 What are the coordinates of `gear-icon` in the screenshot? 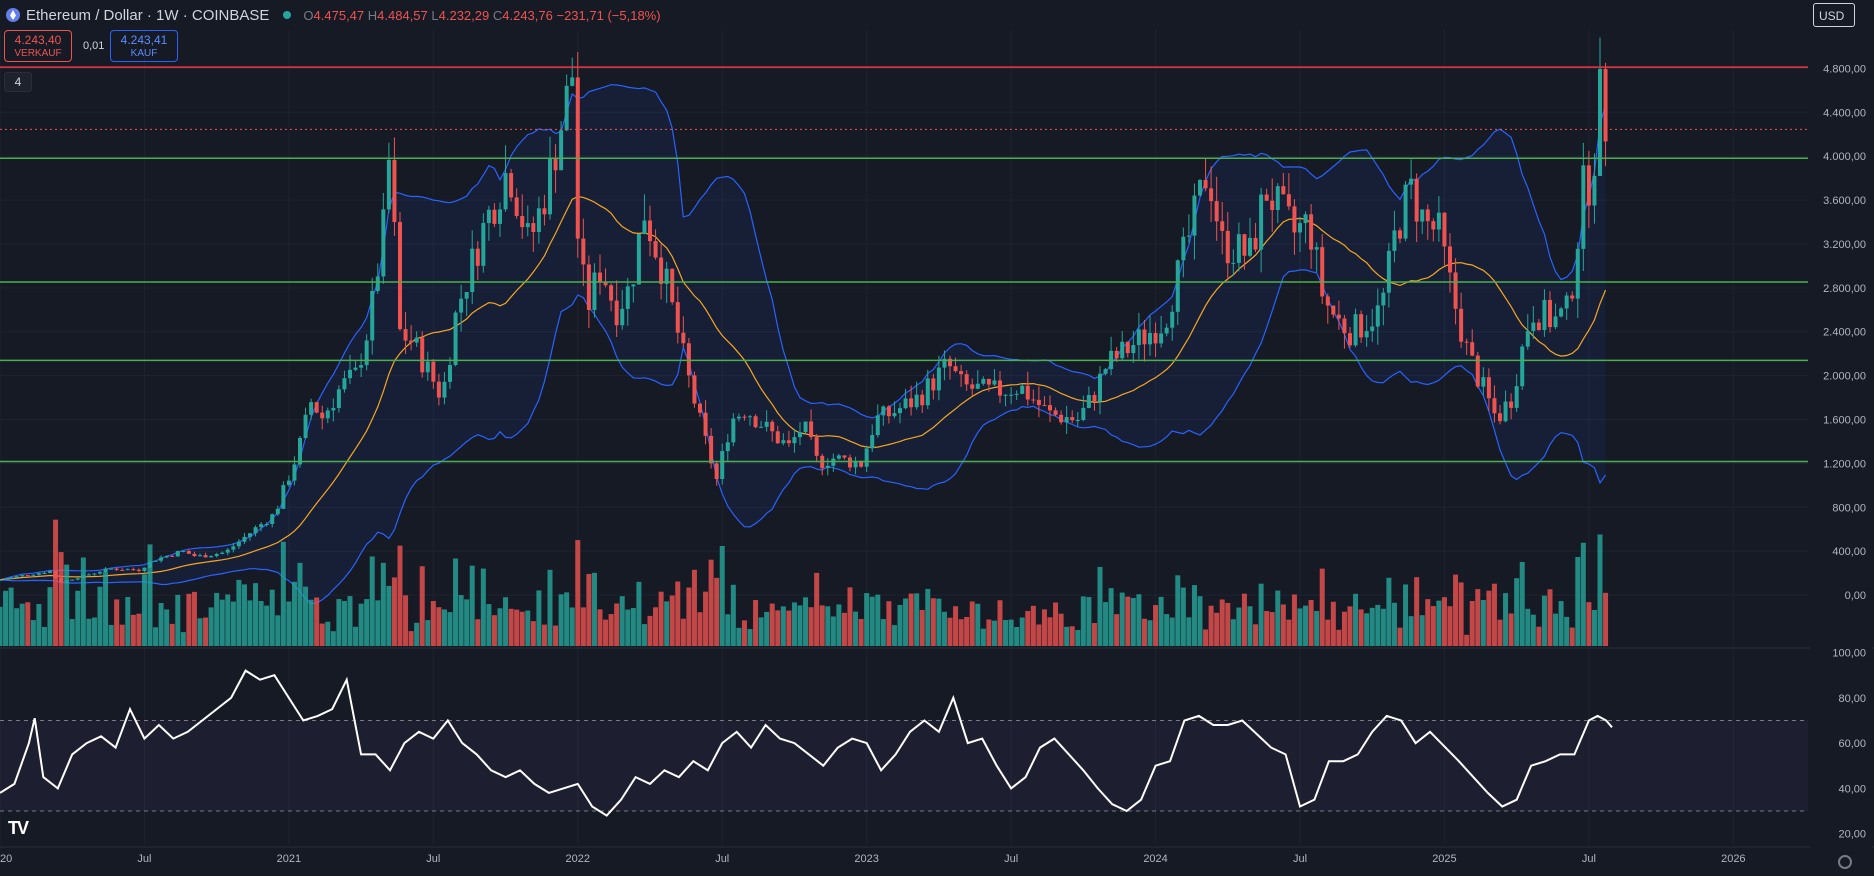 It's located at (1845, 862).